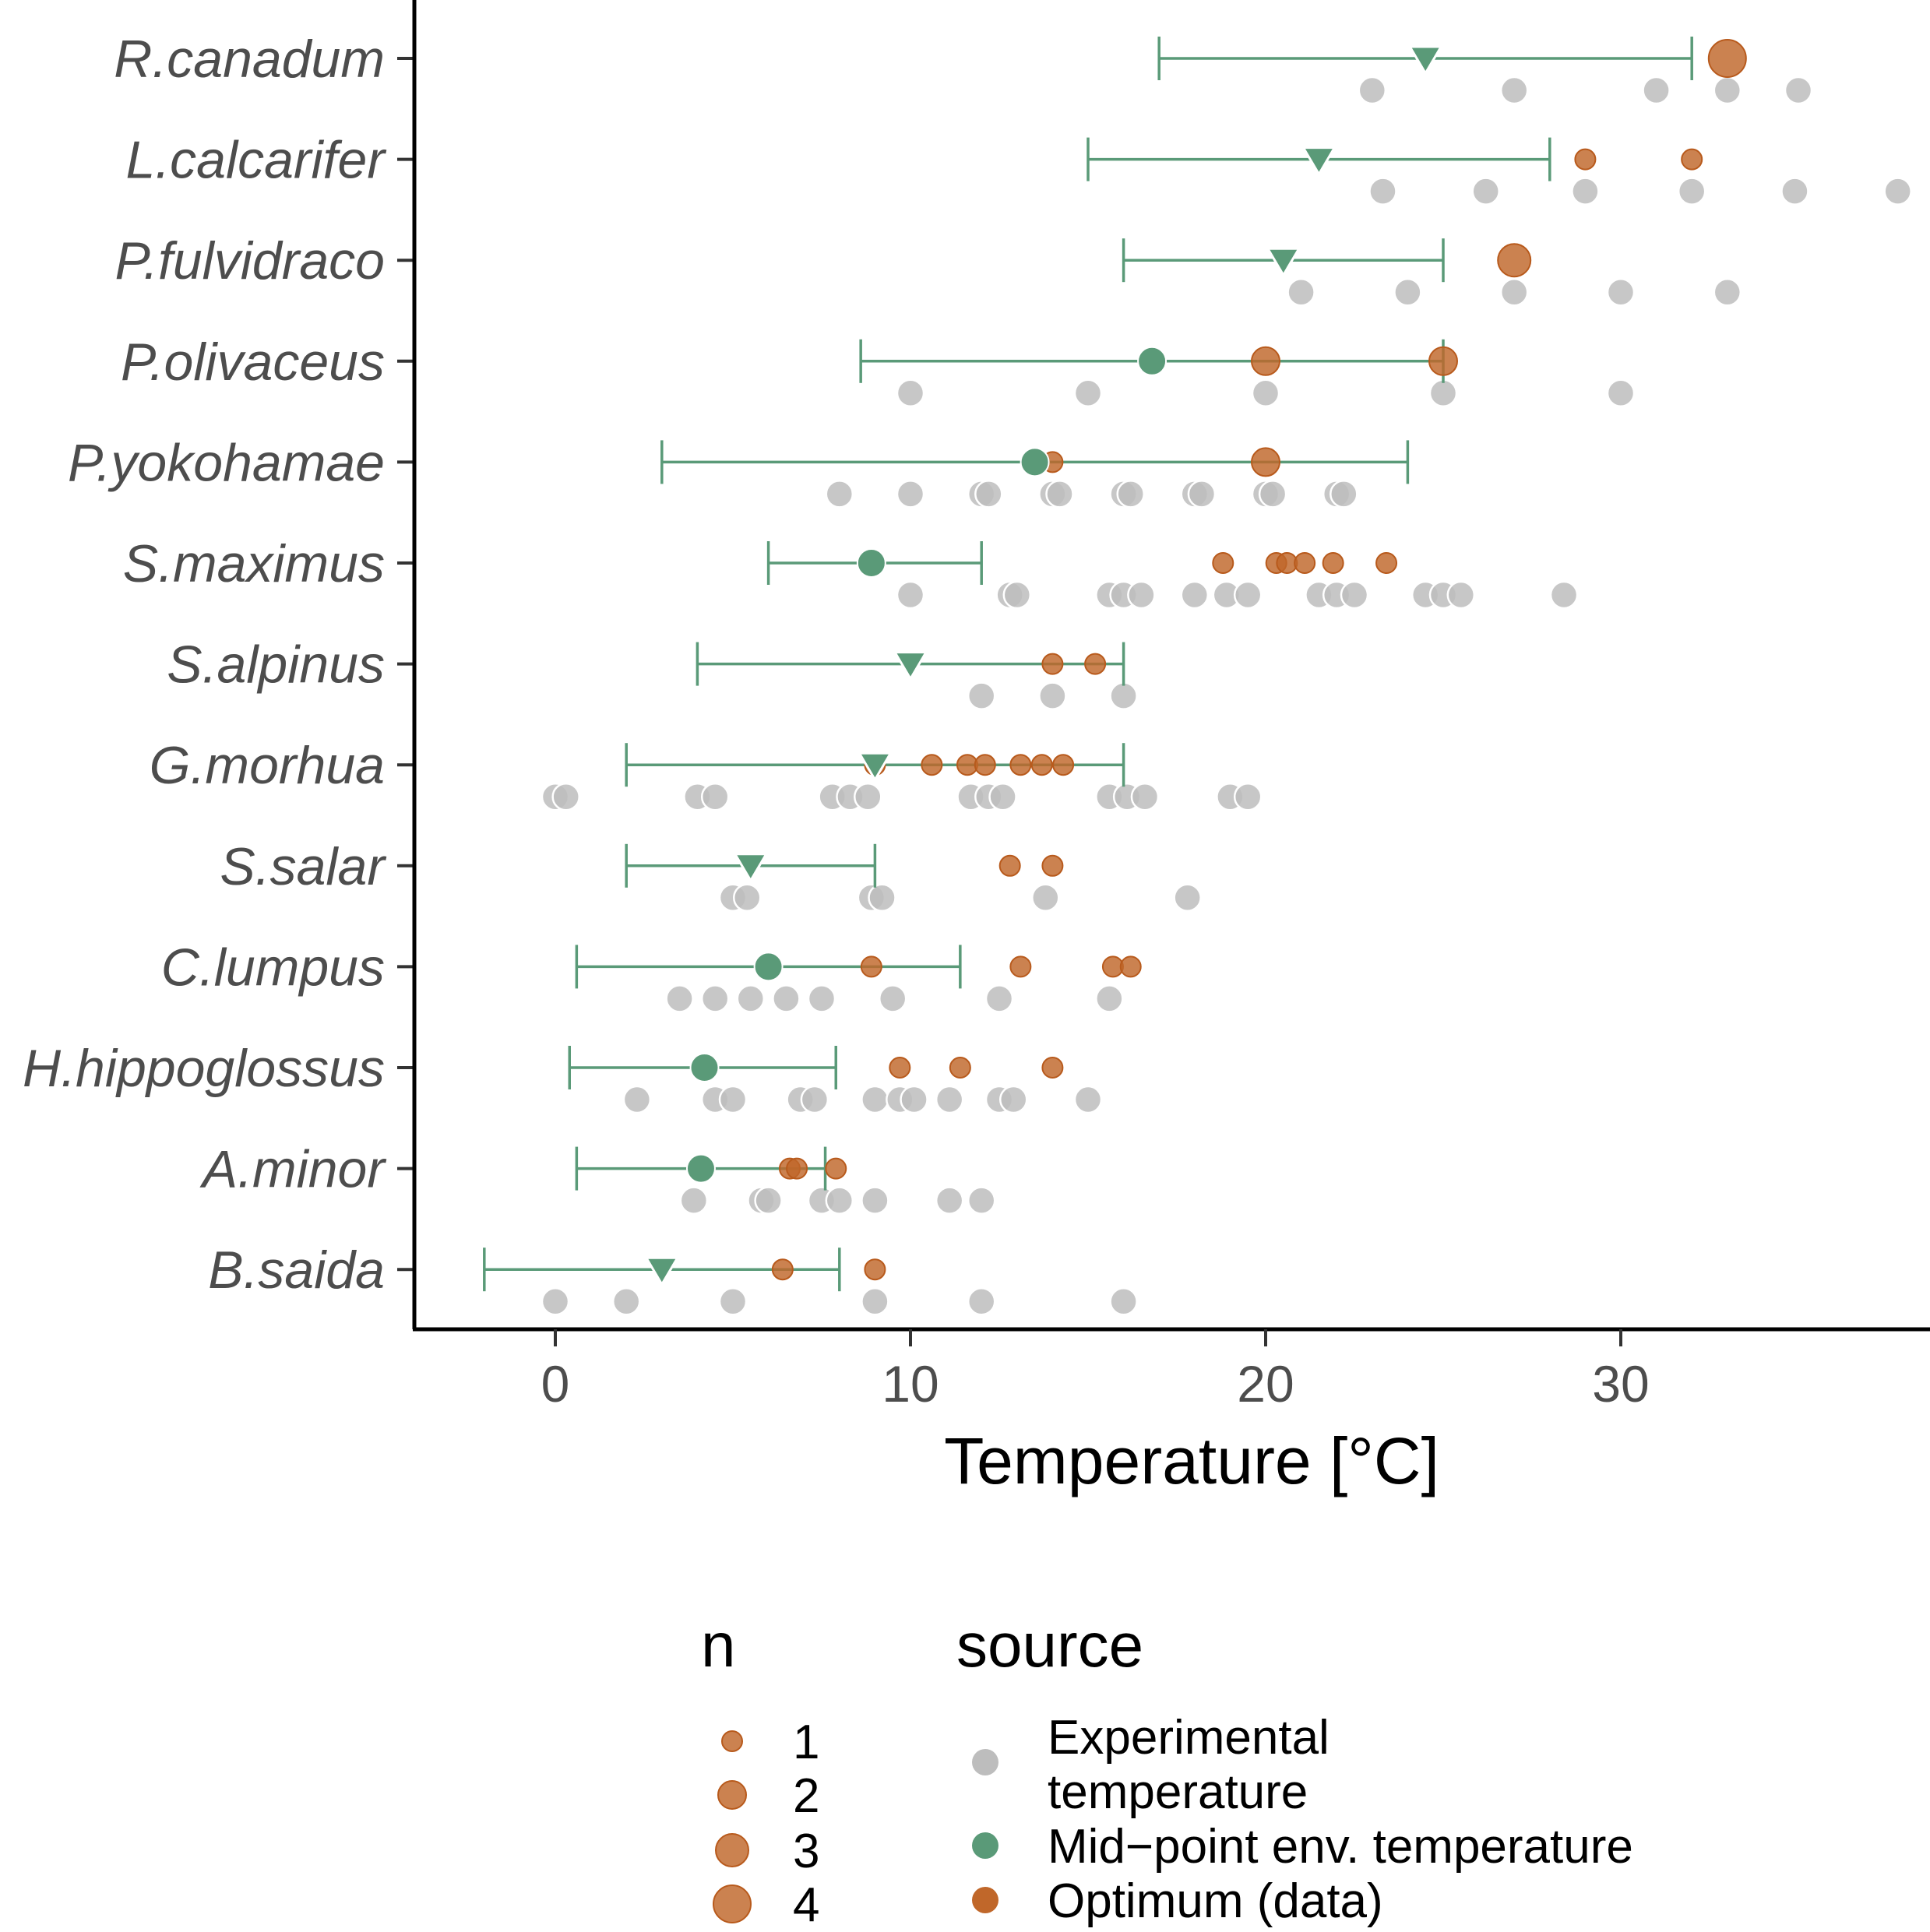  Describe the element at coordinates (985, 1762) in the screenshot. I see `legend-source-key` at that location.